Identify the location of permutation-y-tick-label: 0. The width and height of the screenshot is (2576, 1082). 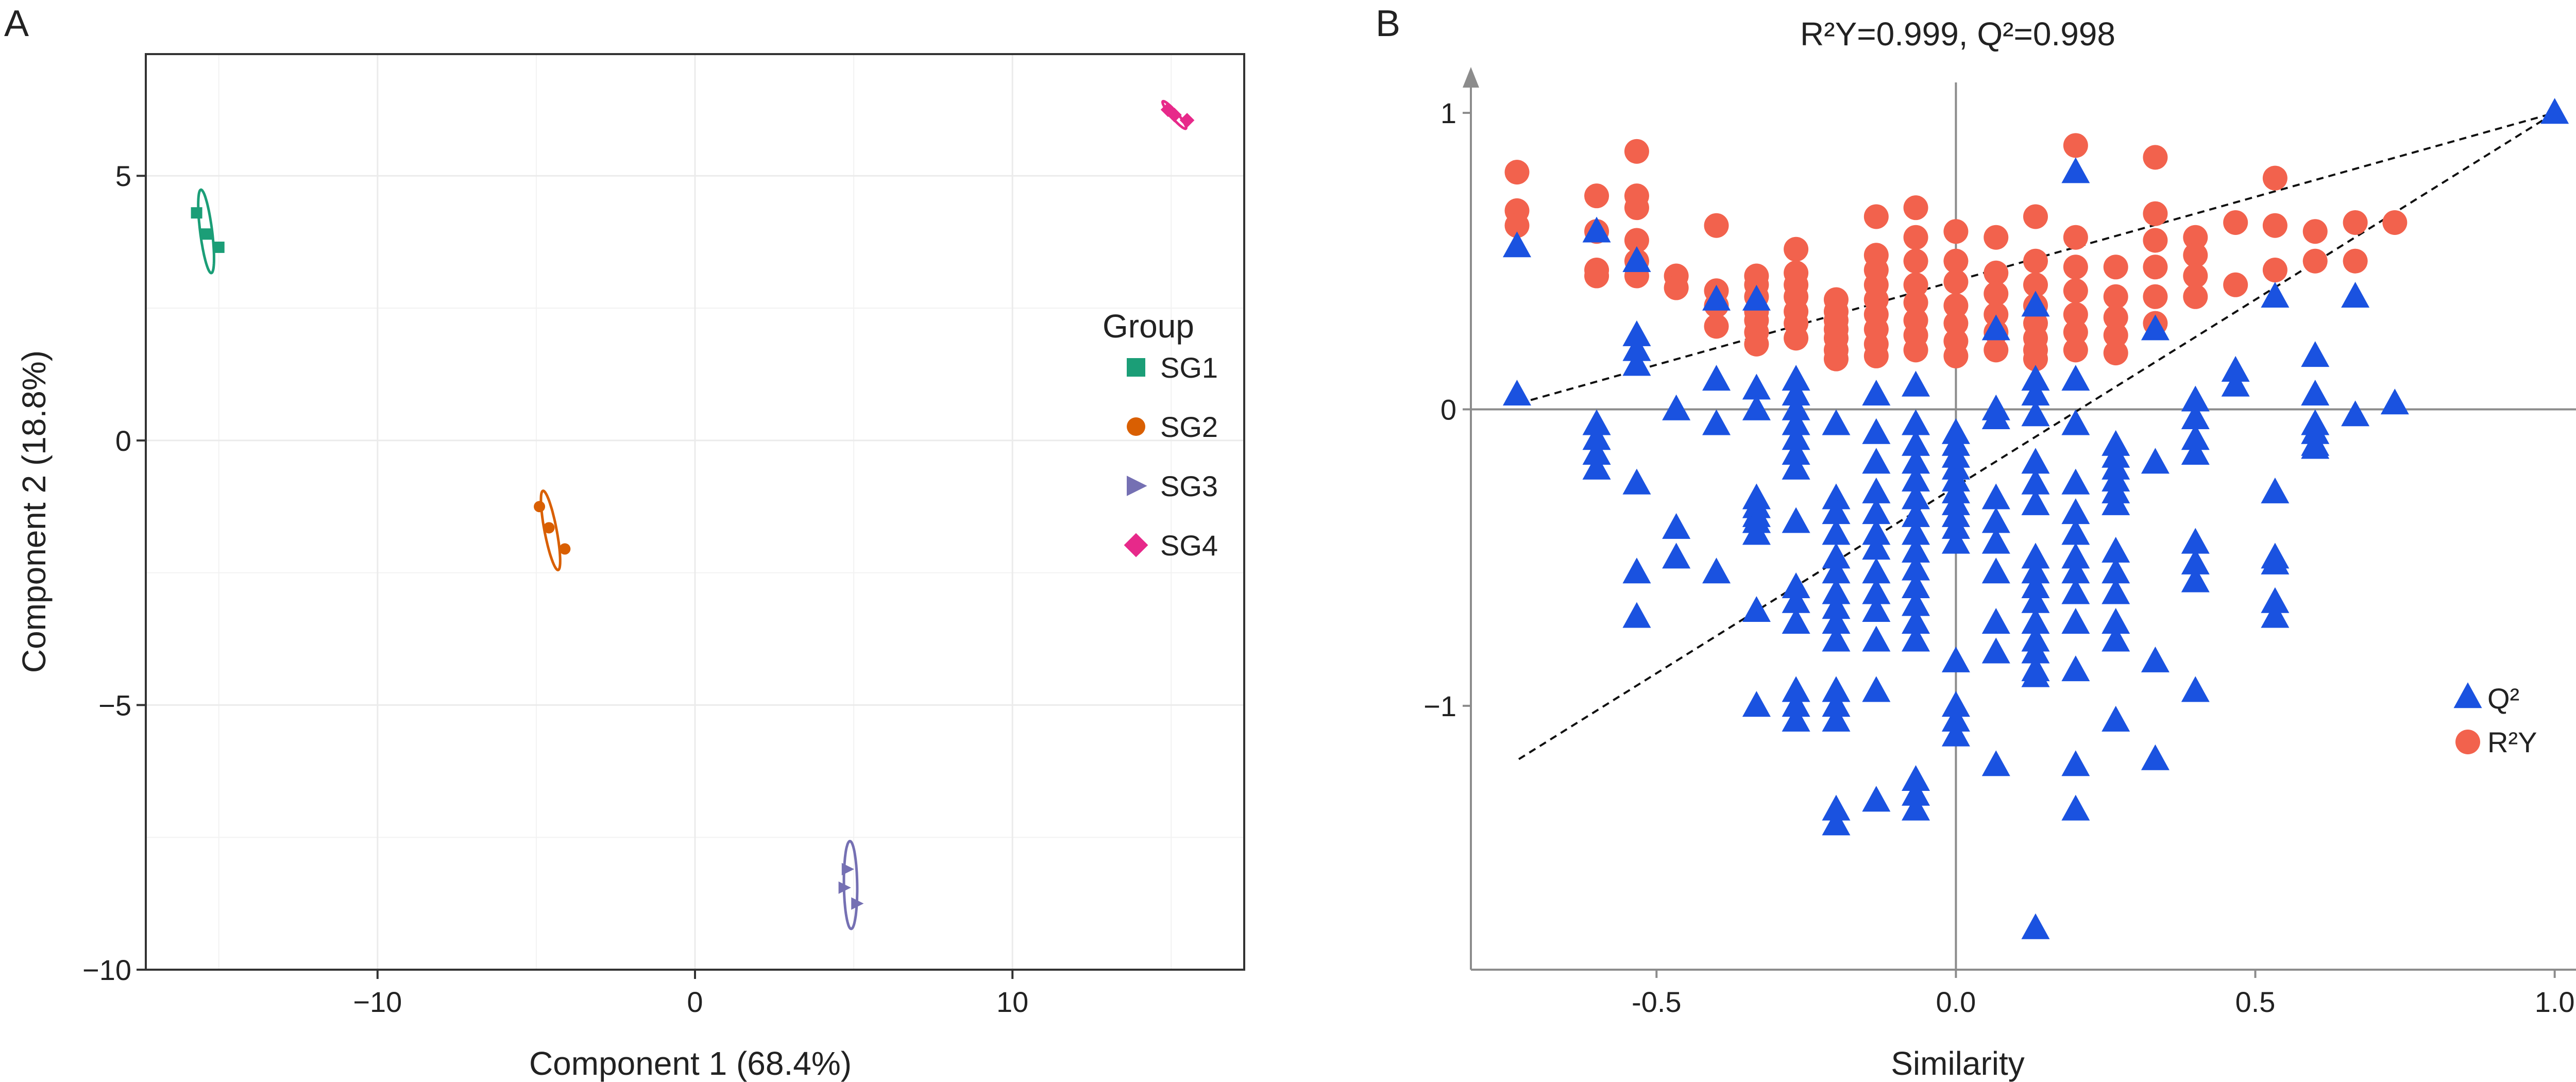
(1448, 410).